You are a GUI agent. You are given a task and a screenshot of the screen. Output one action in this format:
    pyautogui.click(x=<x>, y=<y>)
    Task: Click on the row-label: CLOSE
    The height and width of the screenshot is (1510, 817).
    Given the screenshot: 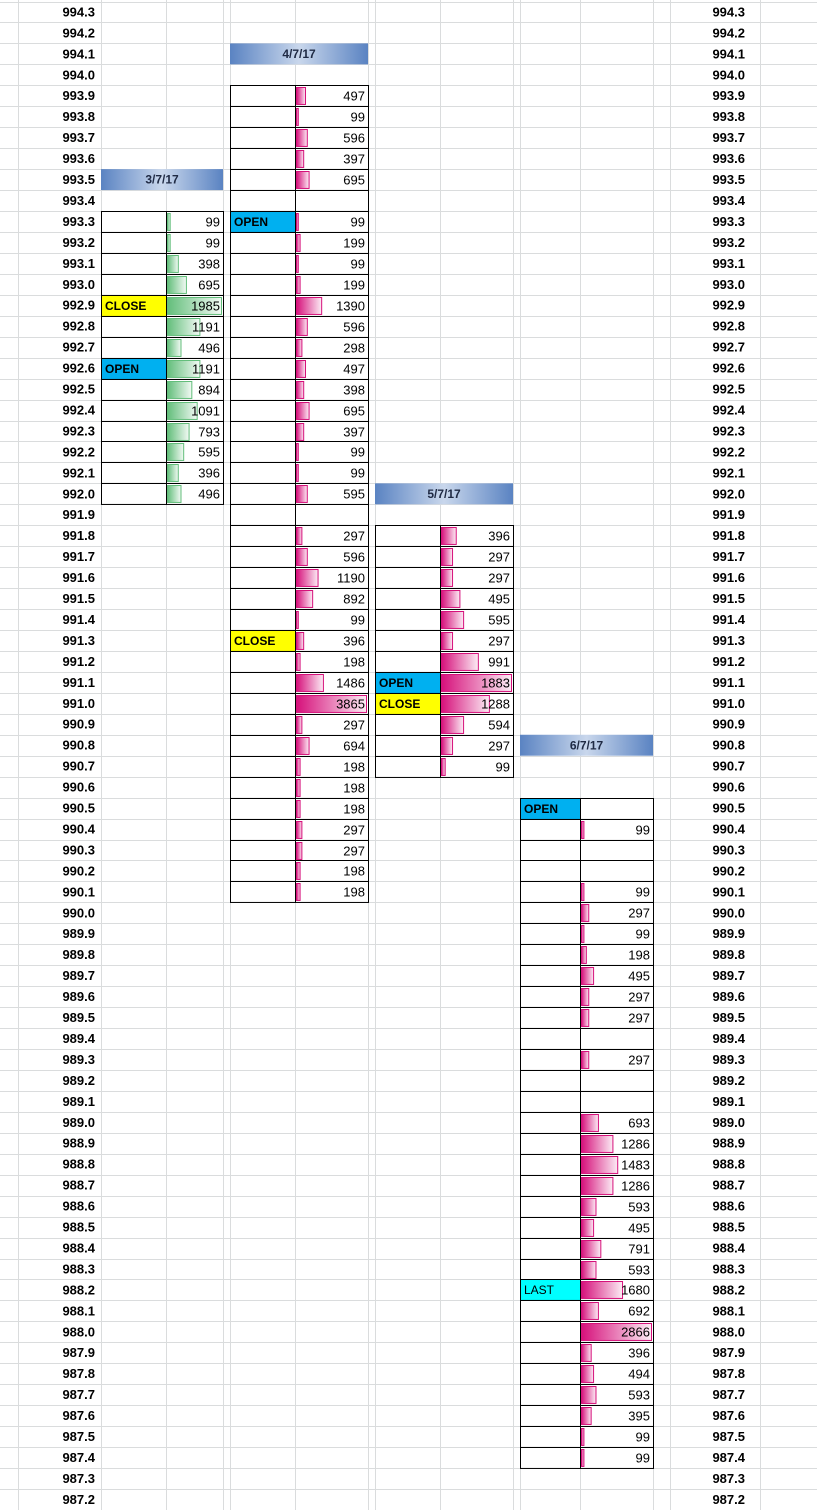 What is the action you would take?
    pyautogui.click(x=399, y=704)
    